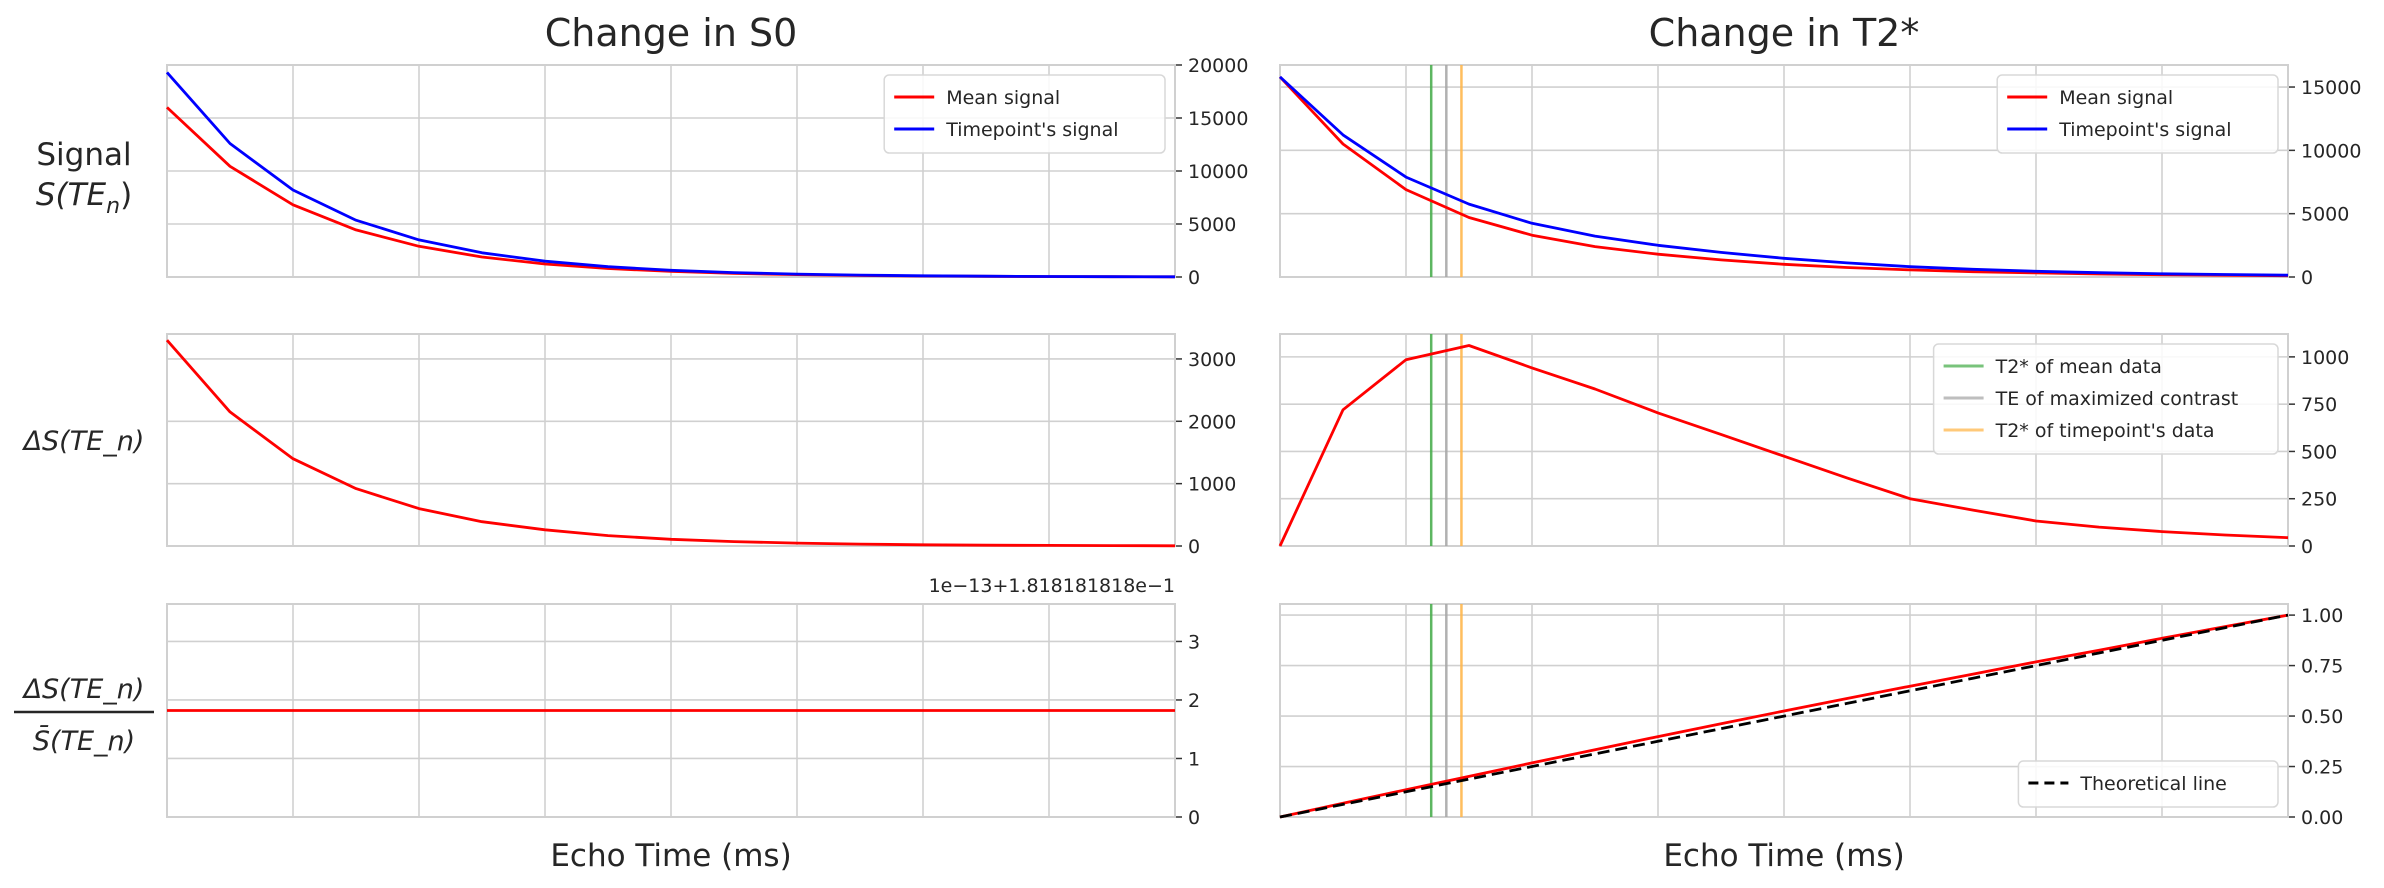 The height and width of the screenshot is (888, 2384). What do you see at coordinates (2319, 405) in the screenshot?
I see `y-tick-label: 750` at bounding box center [2319, 405].